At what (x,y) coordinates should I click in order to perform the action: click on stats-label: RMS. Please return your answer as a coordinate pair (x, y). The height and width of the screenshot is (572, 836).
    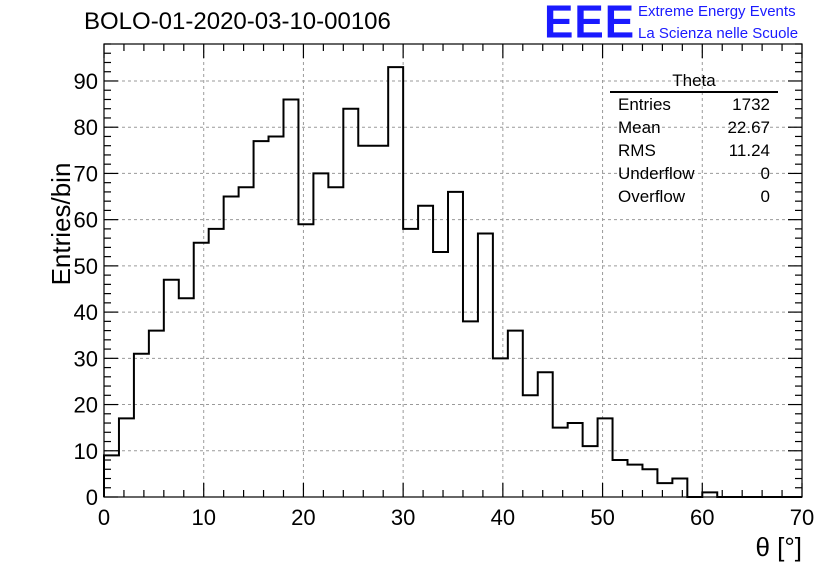
    Looking at the image, I should click on (637, 150).